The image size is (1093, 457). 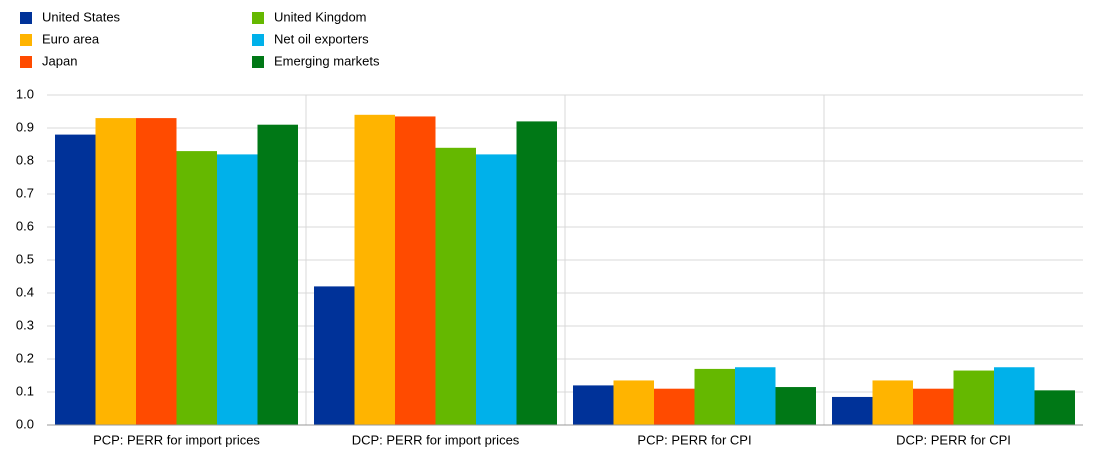 I want to click on y-tick-label: 0.3, so click(x=25, y=324).